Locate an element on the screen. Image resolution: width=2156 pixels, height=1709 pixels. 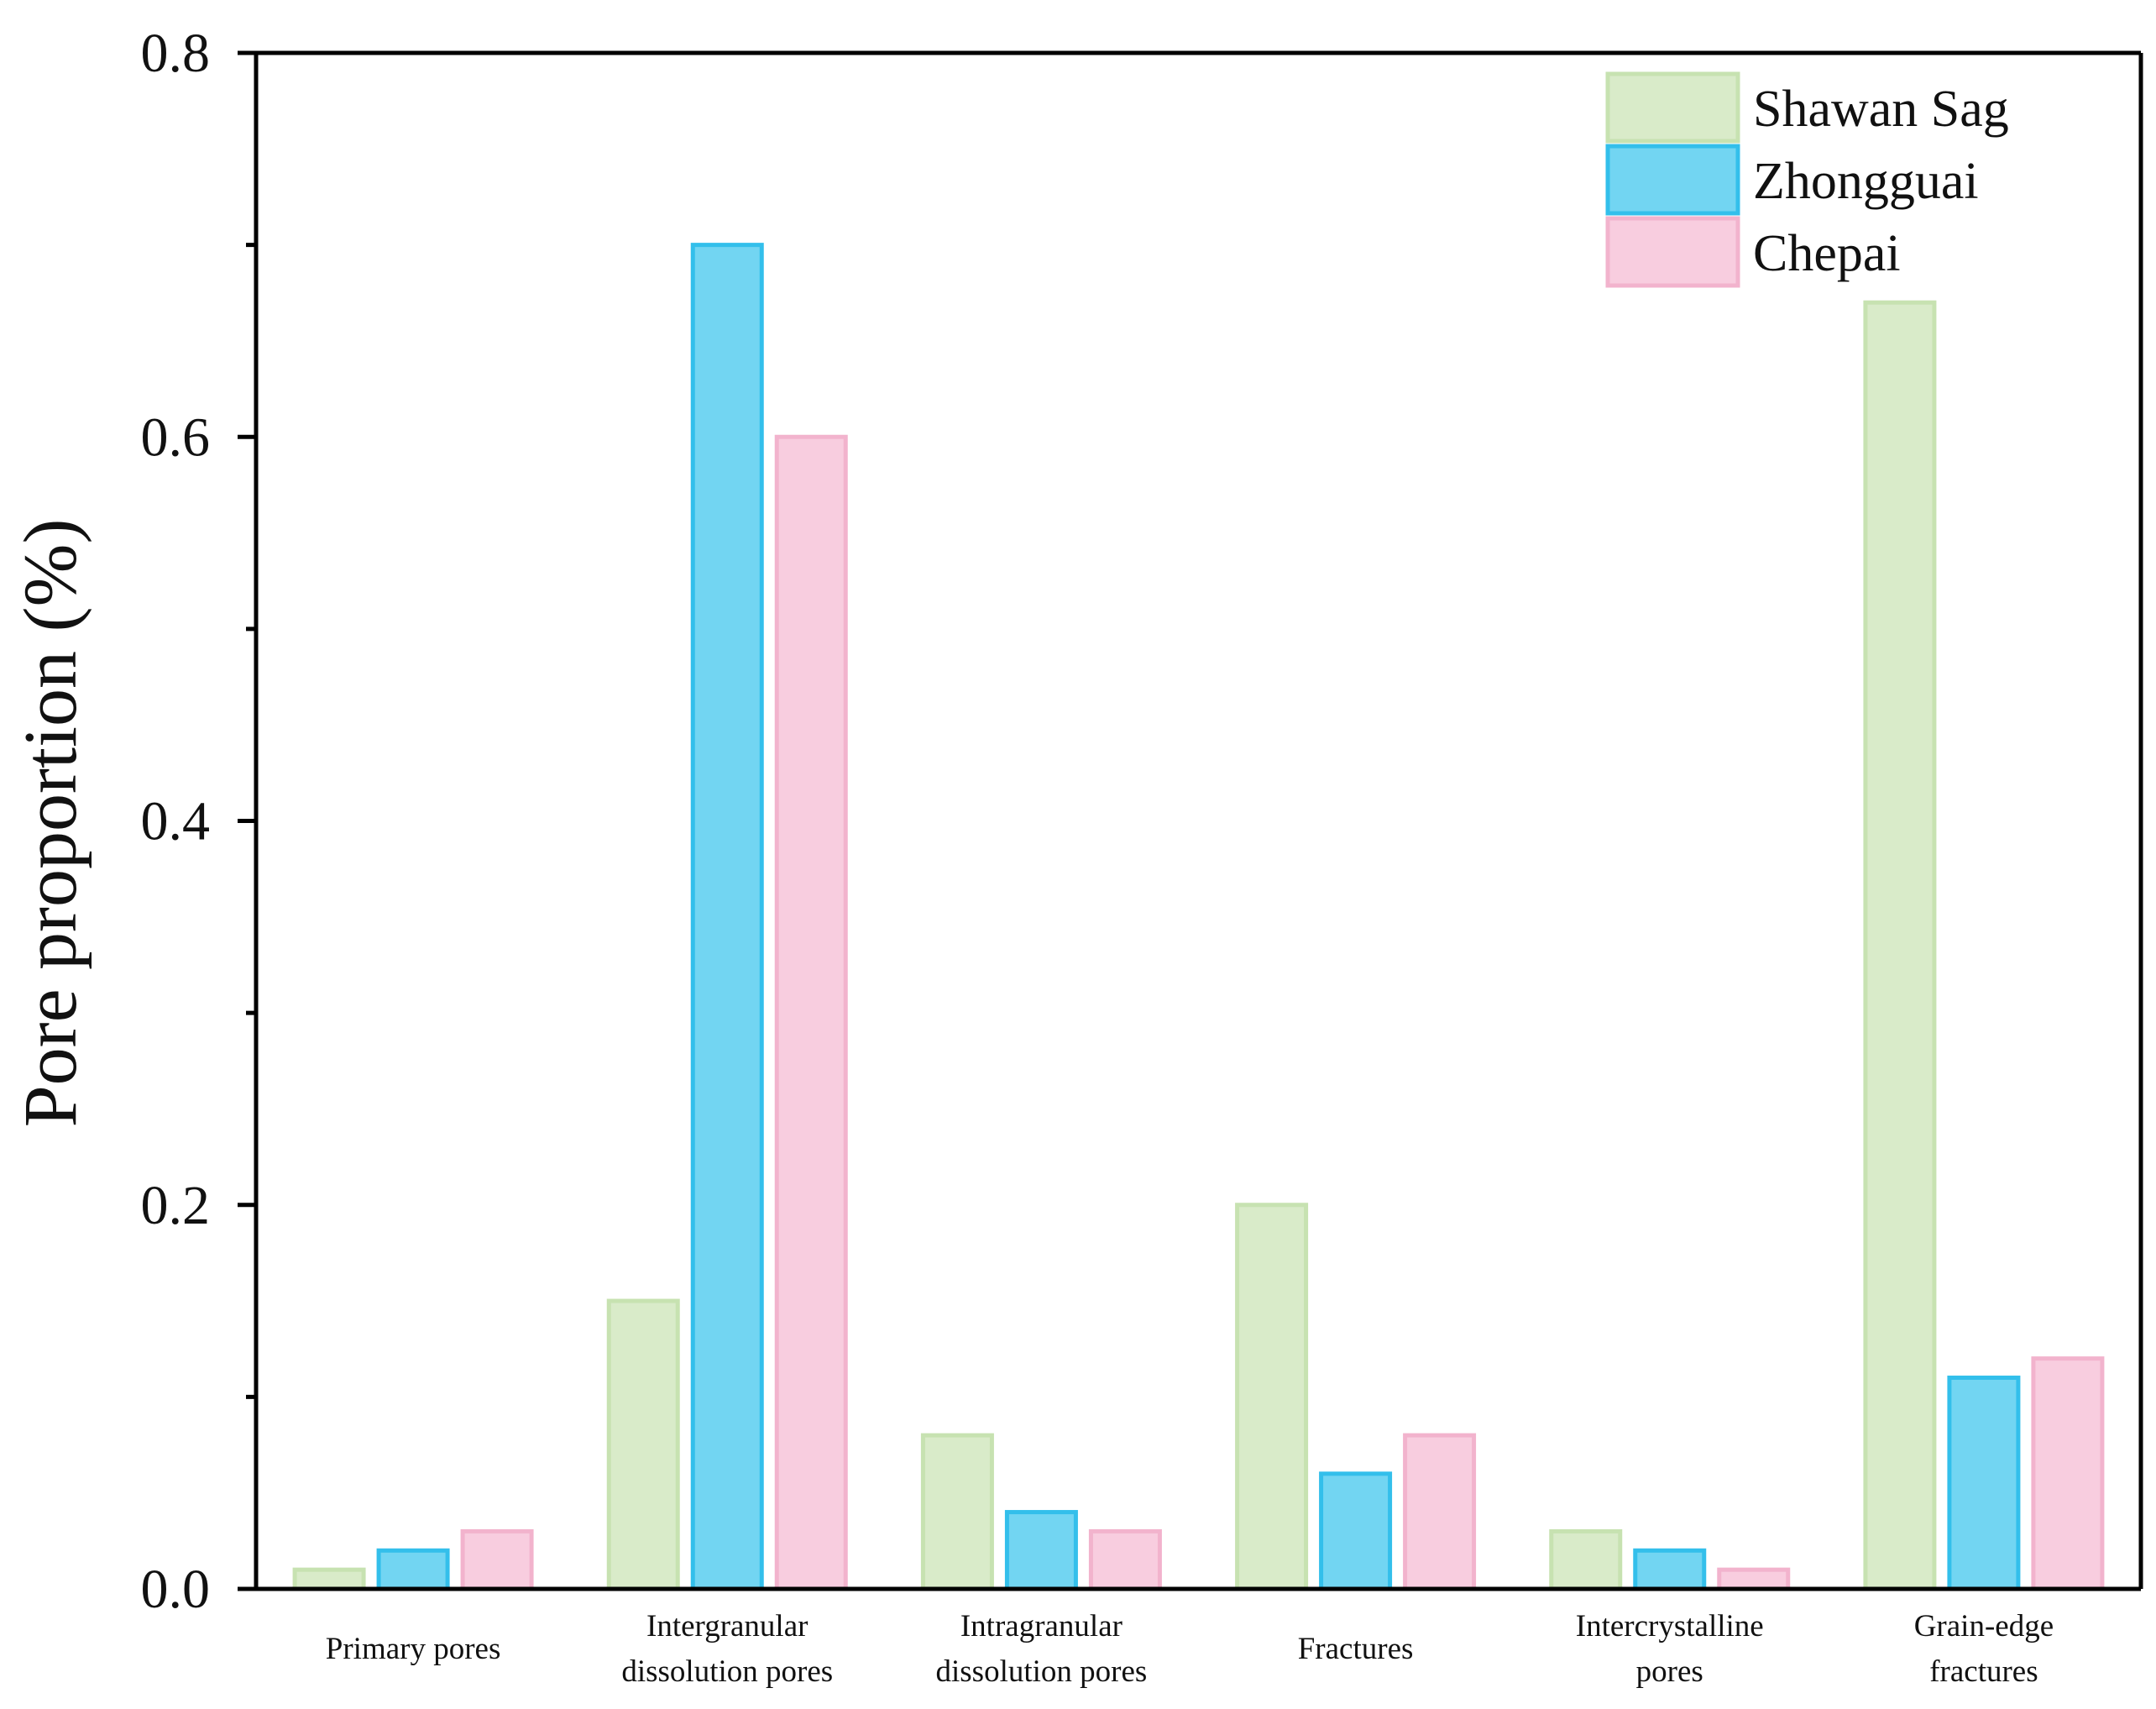
x-category-label: Intragranular is located at coordinates (1041, 1626).